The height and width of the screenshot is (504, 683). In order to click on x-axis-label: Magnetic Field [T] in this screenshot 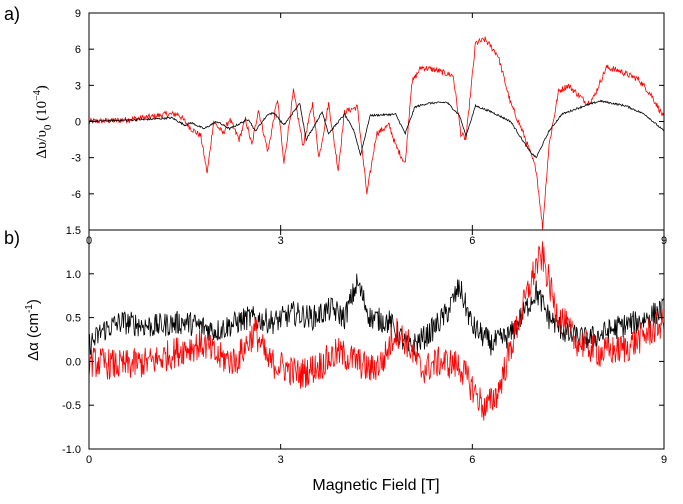, I will do `click(375, 485)`.